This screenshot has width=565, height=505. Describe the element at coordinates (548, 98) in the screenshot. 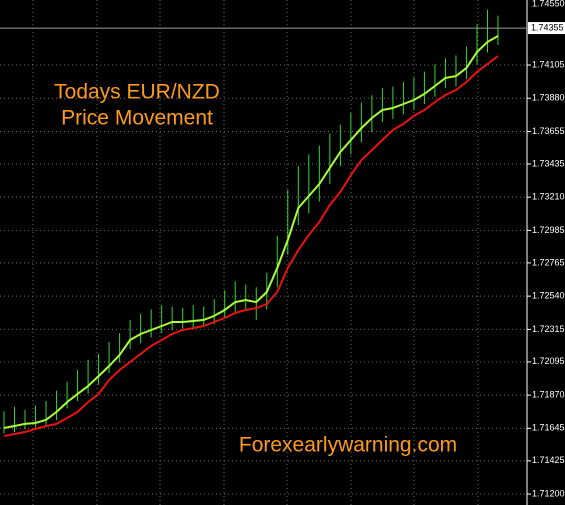

I see `y-tick-label: 1.73880` at that location.